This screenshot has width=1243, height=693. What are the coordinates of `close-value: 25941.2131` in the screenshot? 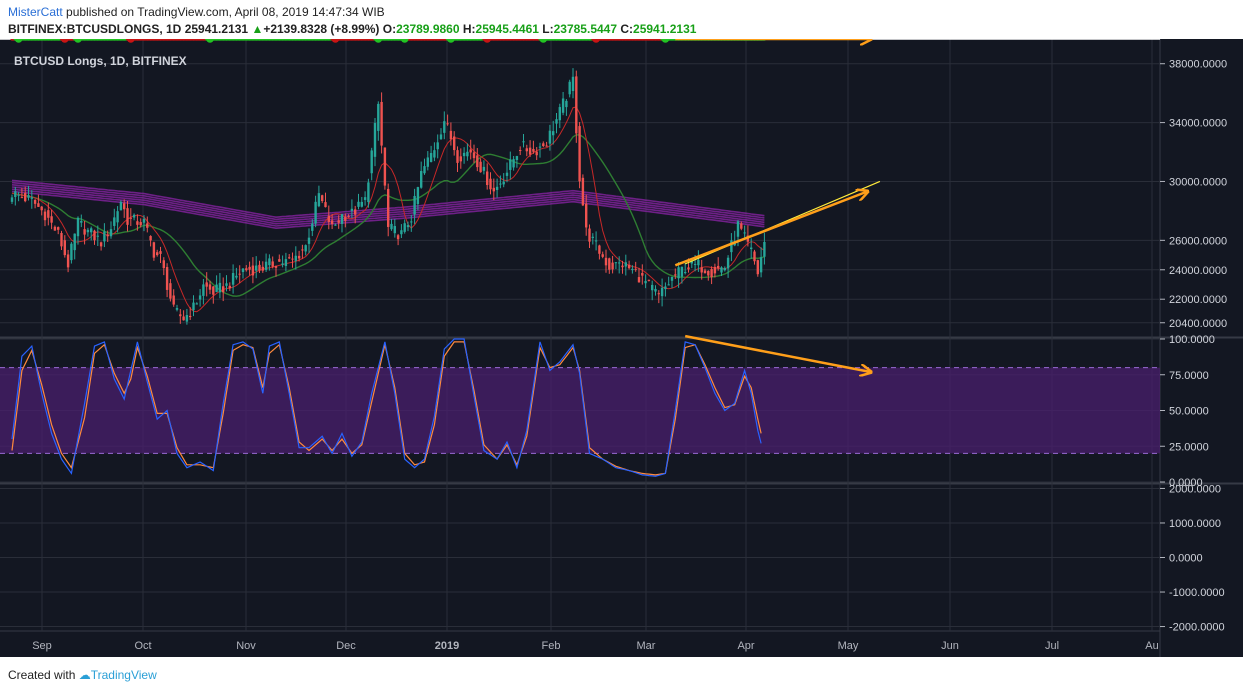 It's located at (665, 29).